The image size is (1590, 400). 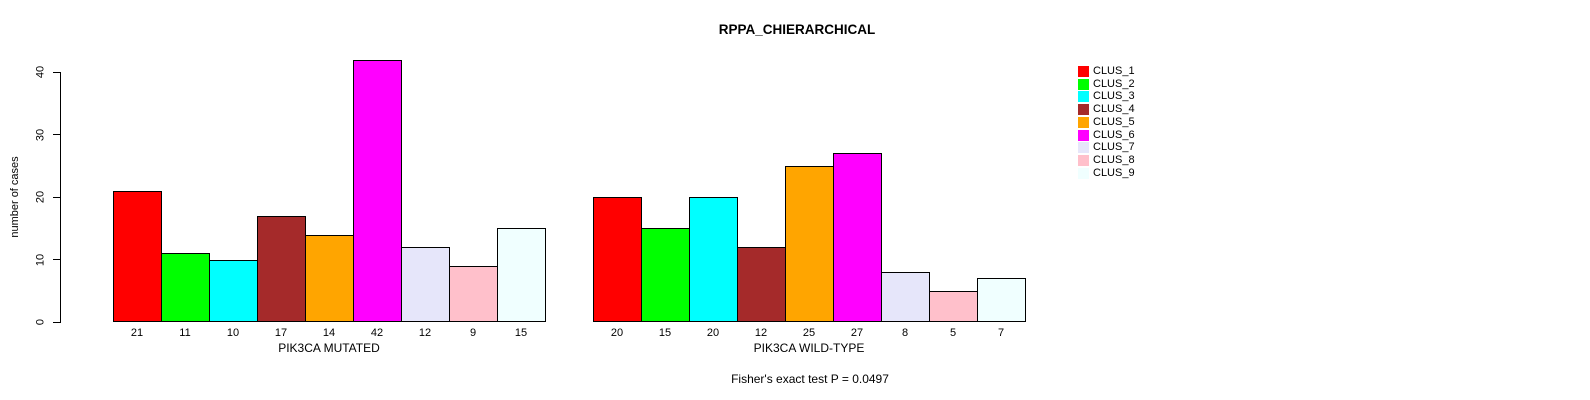 I want to click on legend-label: CLUS_3, so click(x=1114, y=96).